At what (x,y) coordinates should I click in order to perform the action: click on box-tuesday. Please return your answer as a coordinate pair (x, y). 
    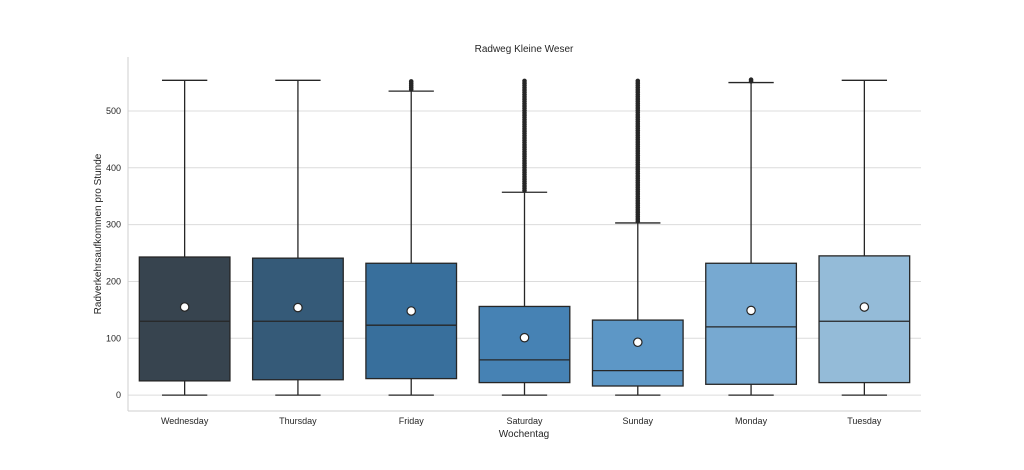
    Looking at the image, I should click on (864, 237).